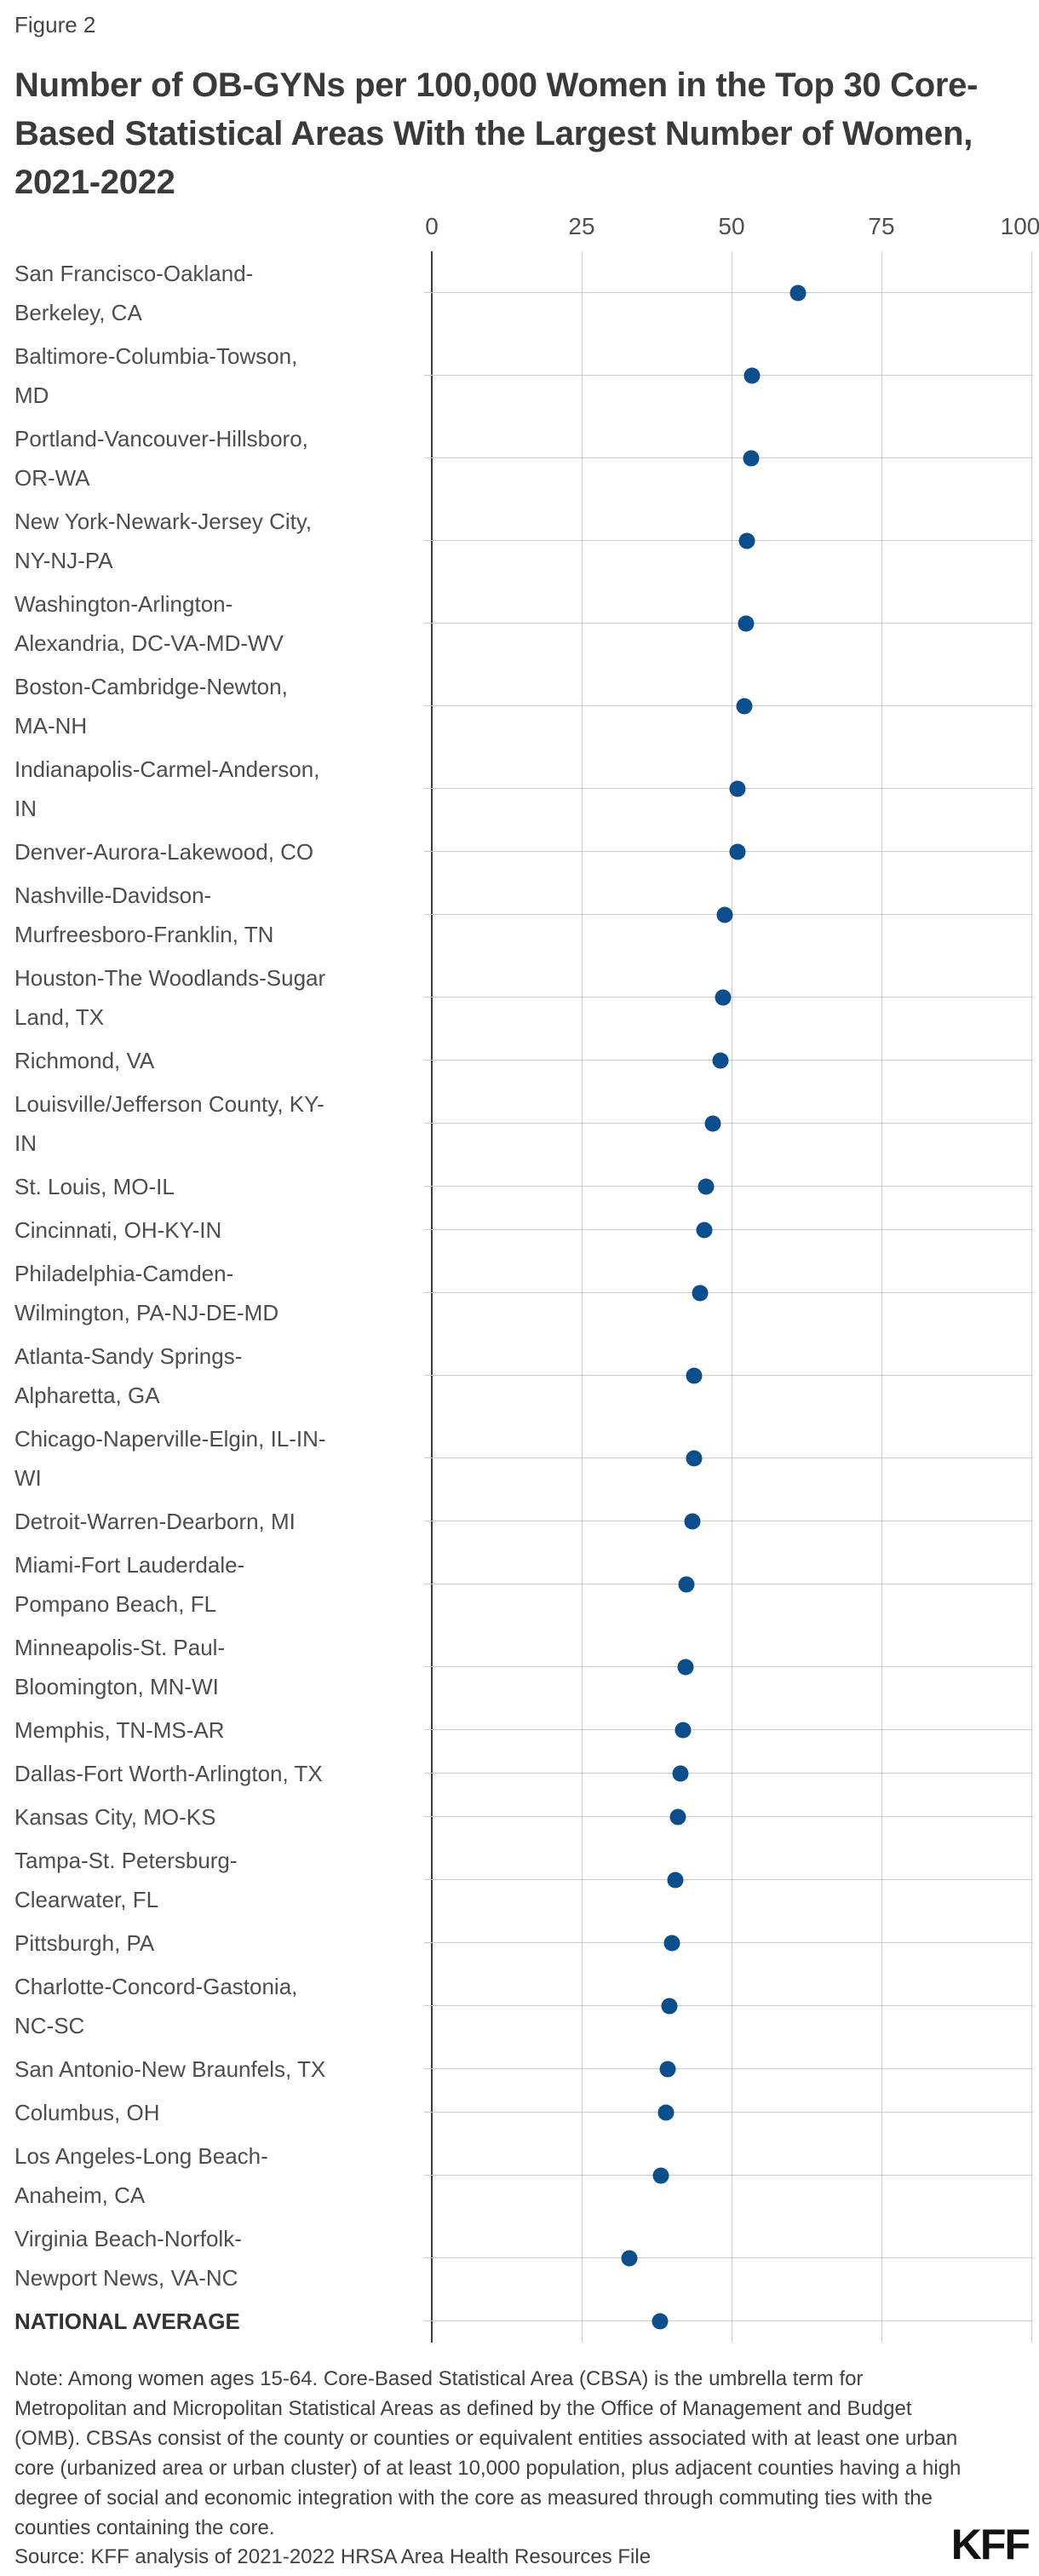 This screenshot has height=2576, width=1039. What do you see at coordinates (170, 1458) in the screenshot?
I see `cbsa-label: Chicago-Naperville-Elgin, IL-IN- WI` at bounding box center [170, 1458].